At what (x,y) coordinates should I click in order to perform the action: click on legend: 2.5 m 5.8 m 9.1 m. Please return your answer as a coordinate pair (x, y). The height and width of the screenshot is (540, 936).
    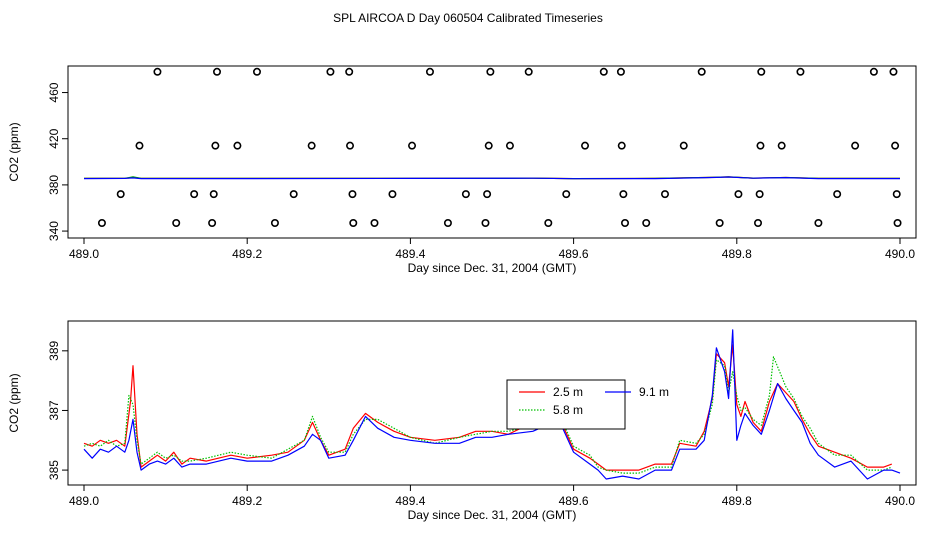
    Looking at the image, I should click on (587, 404).